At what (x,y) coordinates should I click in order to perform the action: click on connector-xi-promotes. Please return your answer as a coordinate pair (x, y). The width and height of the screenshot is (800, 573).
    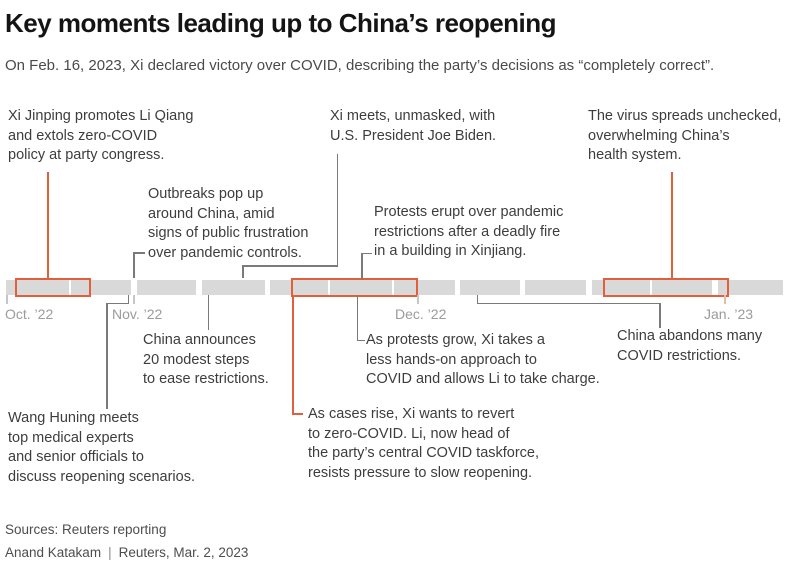
    Looking at the image, I should click on (48, 225).